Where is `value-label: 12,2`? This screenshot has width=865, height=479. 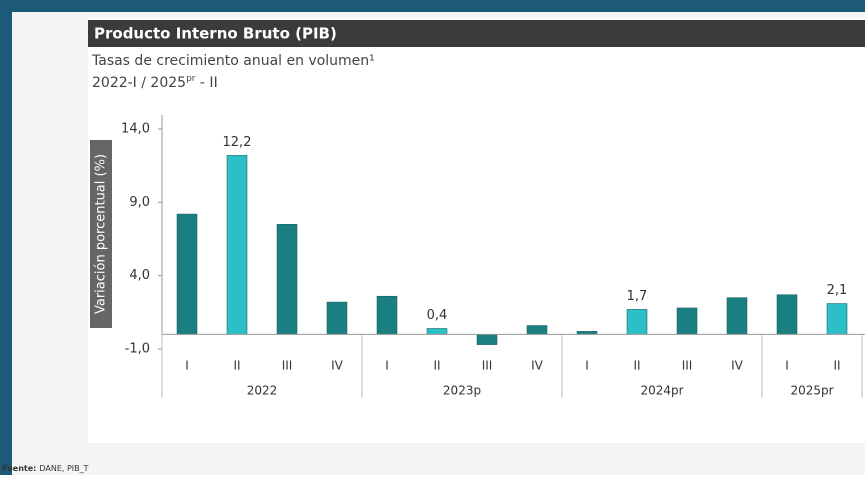 value-label: 12,2 is located at coordinates (237, 142).